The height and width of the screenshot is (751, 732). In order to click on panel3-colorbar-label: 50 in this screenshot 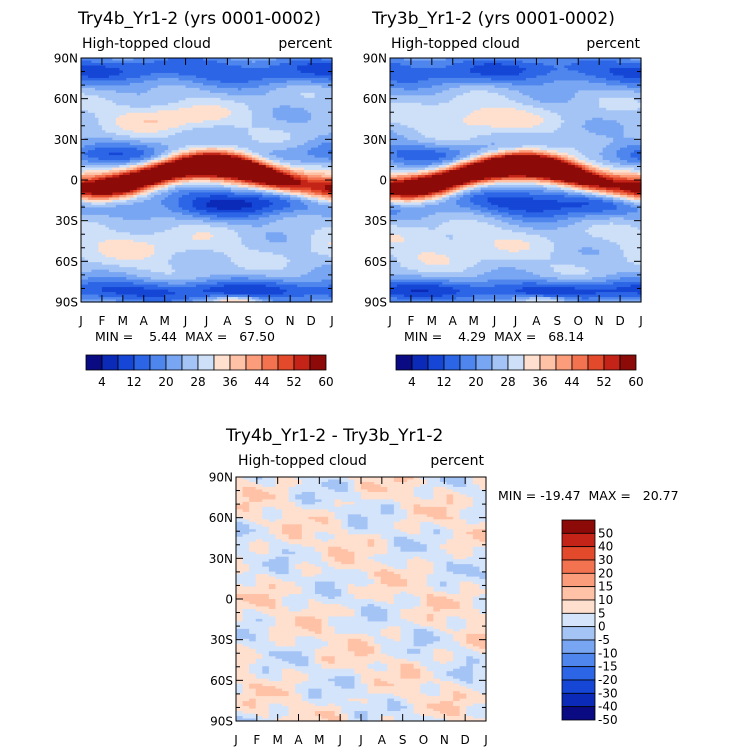, I will do `click(605, 533)`.